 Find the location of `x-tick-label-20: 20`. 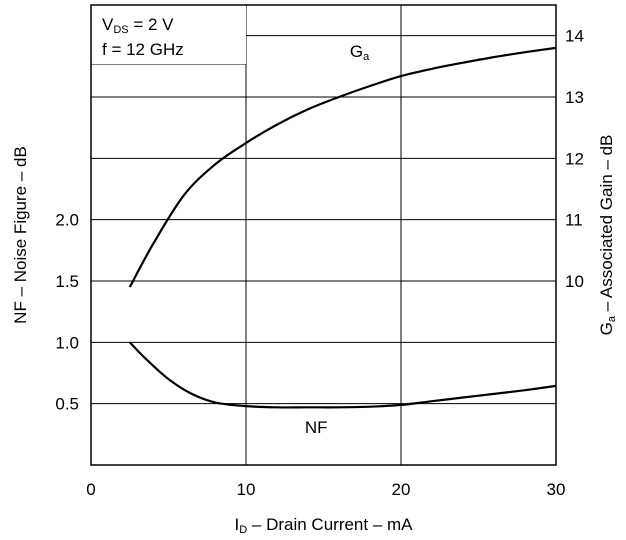

x-tick-label-20: 20 is located at coordinates (401, 489).